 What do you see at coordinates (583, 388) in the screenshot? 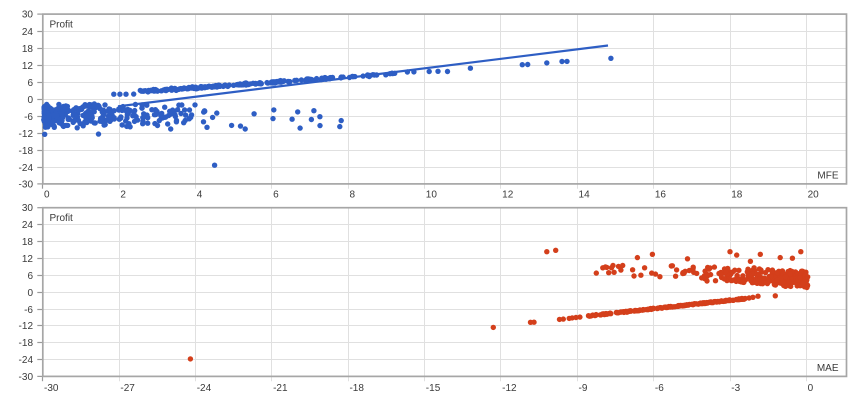
I see `svg-text: -9` at bounding box center [583, 388].